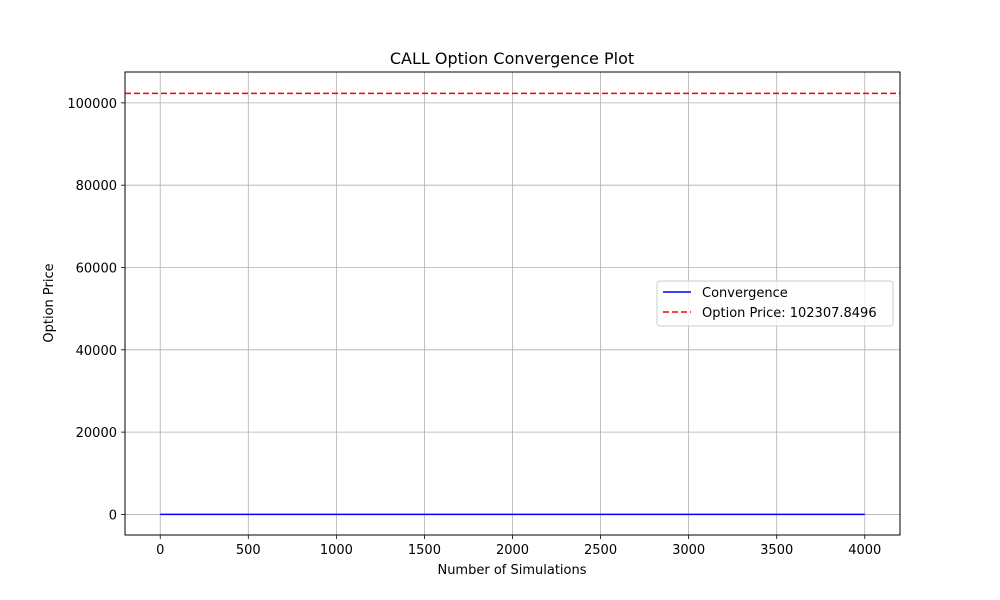 Image resolution: width=1000 pixels, height=600 pixels. Describe the element at coordinates (511, 570) in the screenshot. I see `x-axis-label: Number of Simulations` at that location.